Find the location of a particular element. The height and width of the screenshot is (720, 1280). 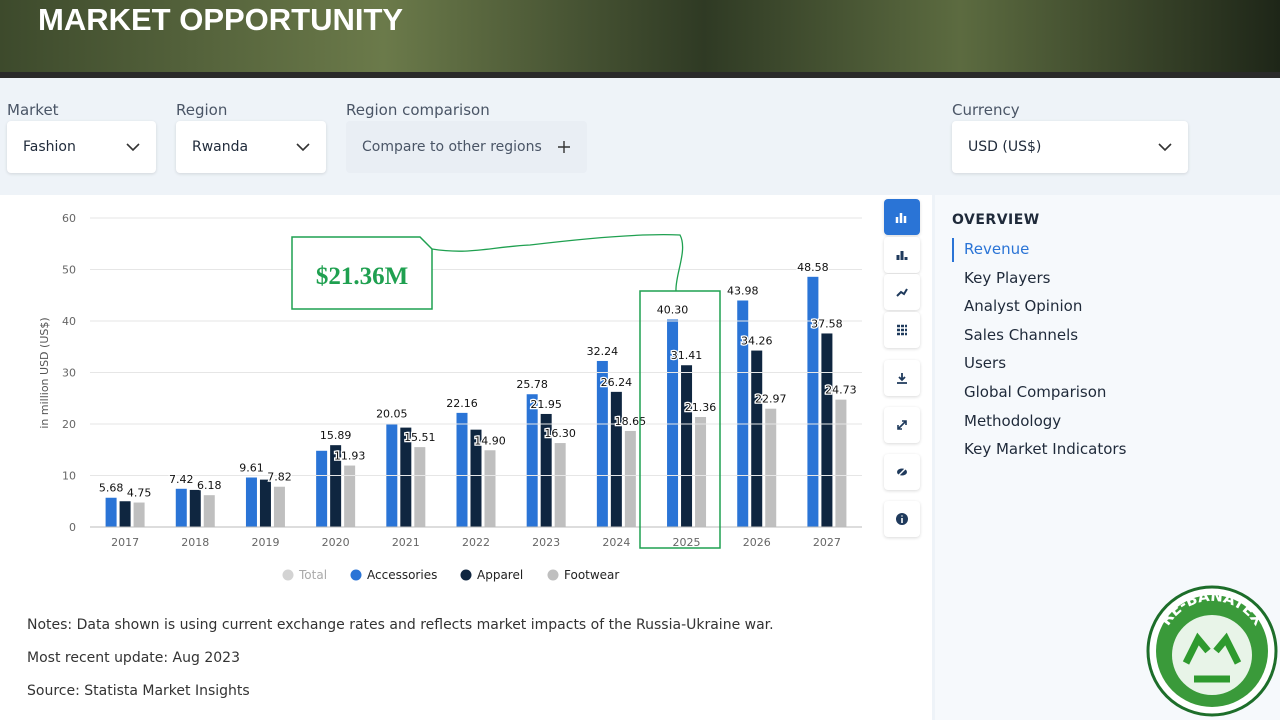

value-label: 48.58 is located at coordinates (813, 267).